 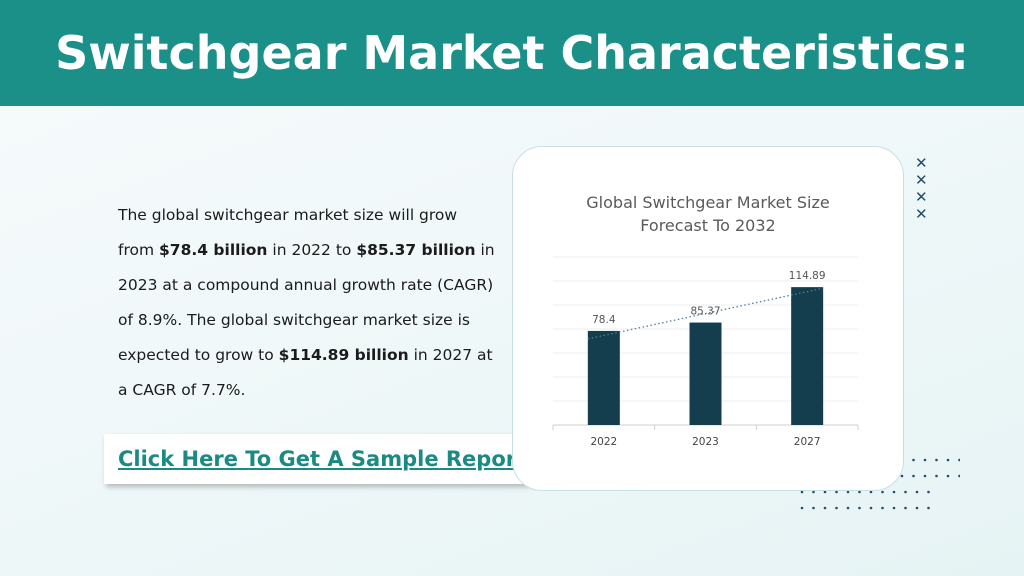 What do you see at coordinates (705, 442) in the screenshot?
I see `tick-label: 2023` at bounding box center [705, 442].